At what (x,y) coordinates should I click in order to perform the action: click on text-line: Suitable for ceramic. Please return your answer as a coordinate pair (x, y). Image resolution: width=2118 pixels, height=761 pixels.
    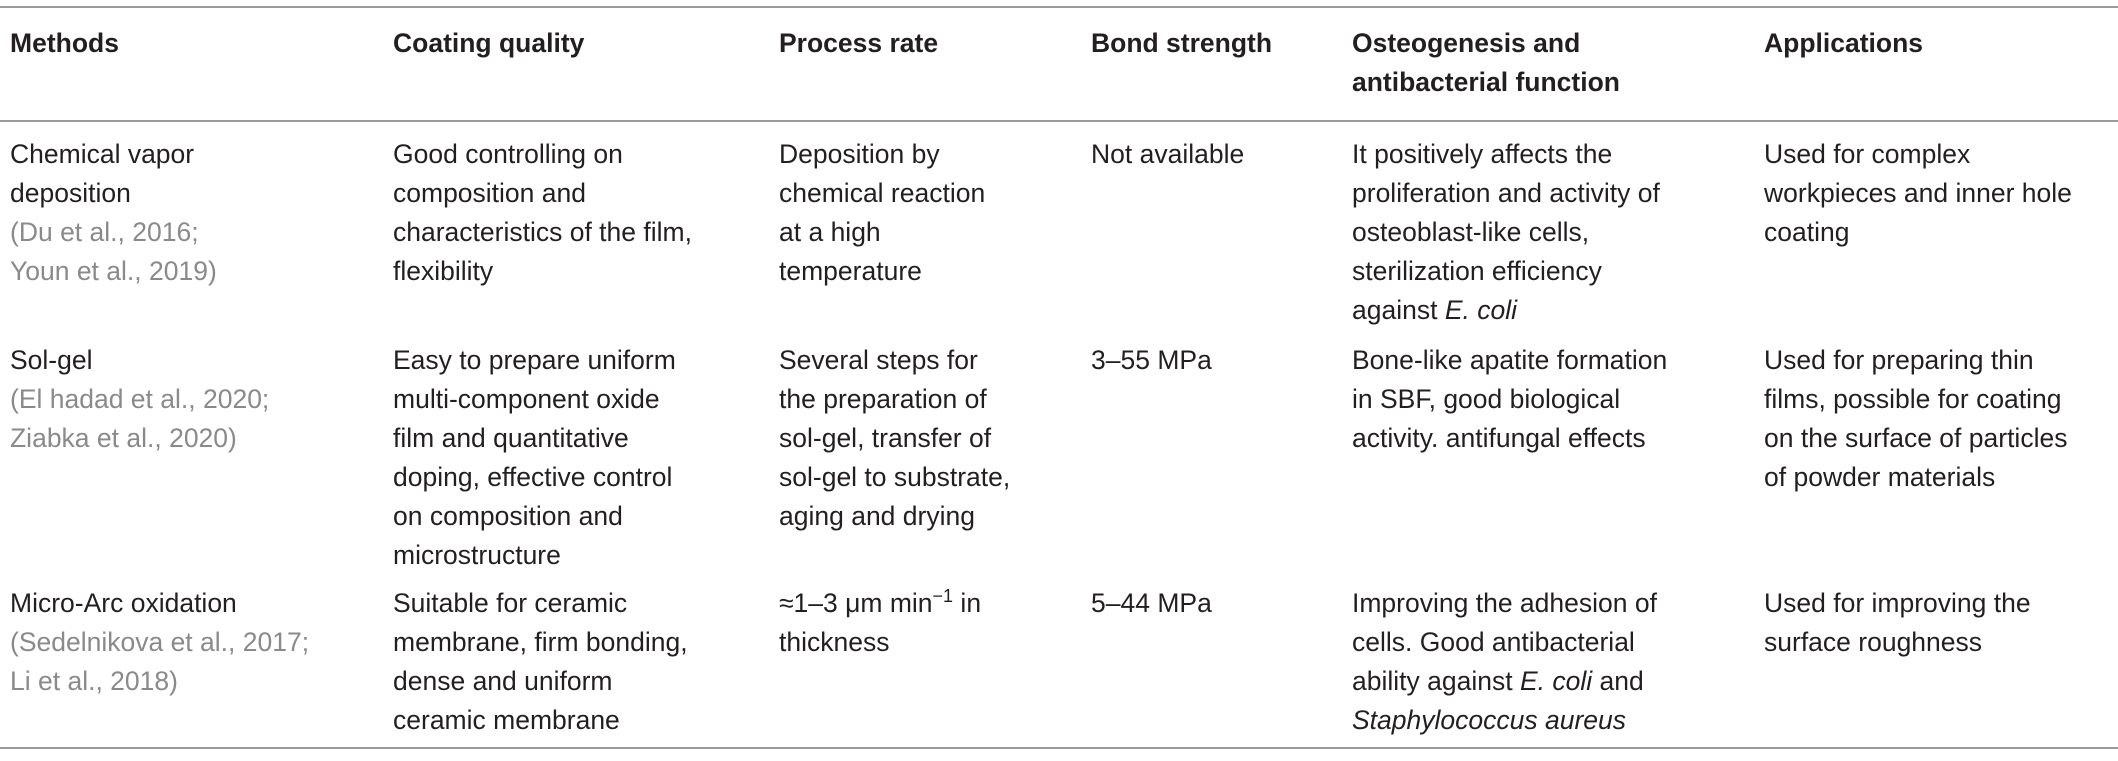
    Looking at the image, I should click on (510, 603).